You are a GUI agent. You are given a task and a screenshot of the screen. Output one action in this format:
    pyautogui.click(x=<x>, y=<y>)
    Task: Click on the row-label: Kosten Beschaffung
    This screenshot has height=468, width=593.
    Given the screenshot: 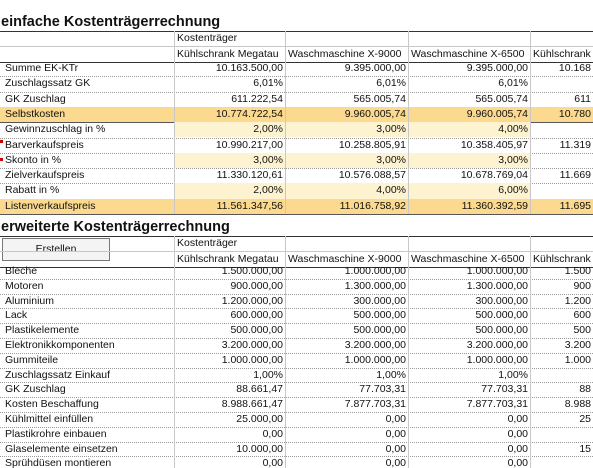 What is the action you would take?
    pyautogui.click(x=52, y=404)
    